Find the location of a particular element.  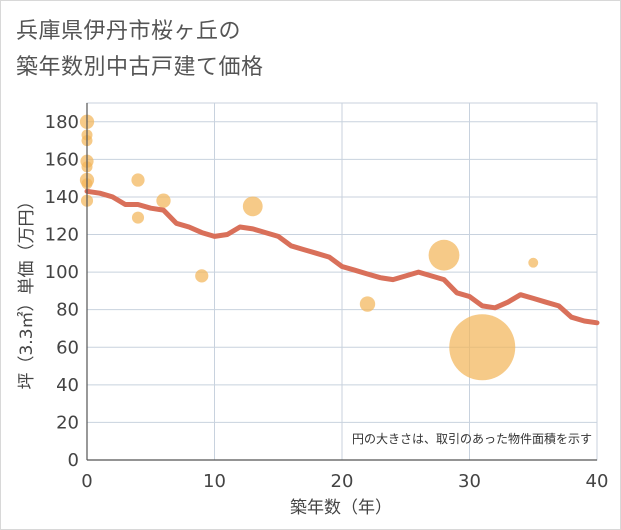

x-tick-label: 30 is located at coordinates (469, 481).